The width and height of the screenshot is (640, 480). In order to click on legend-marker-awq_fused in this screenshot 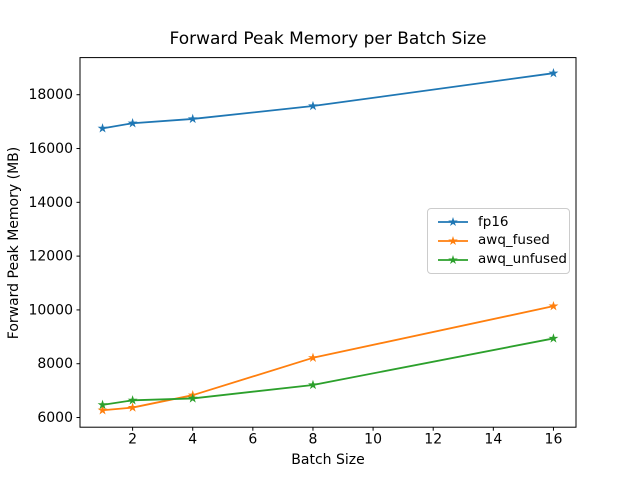, I will do `click(453, 241)`.